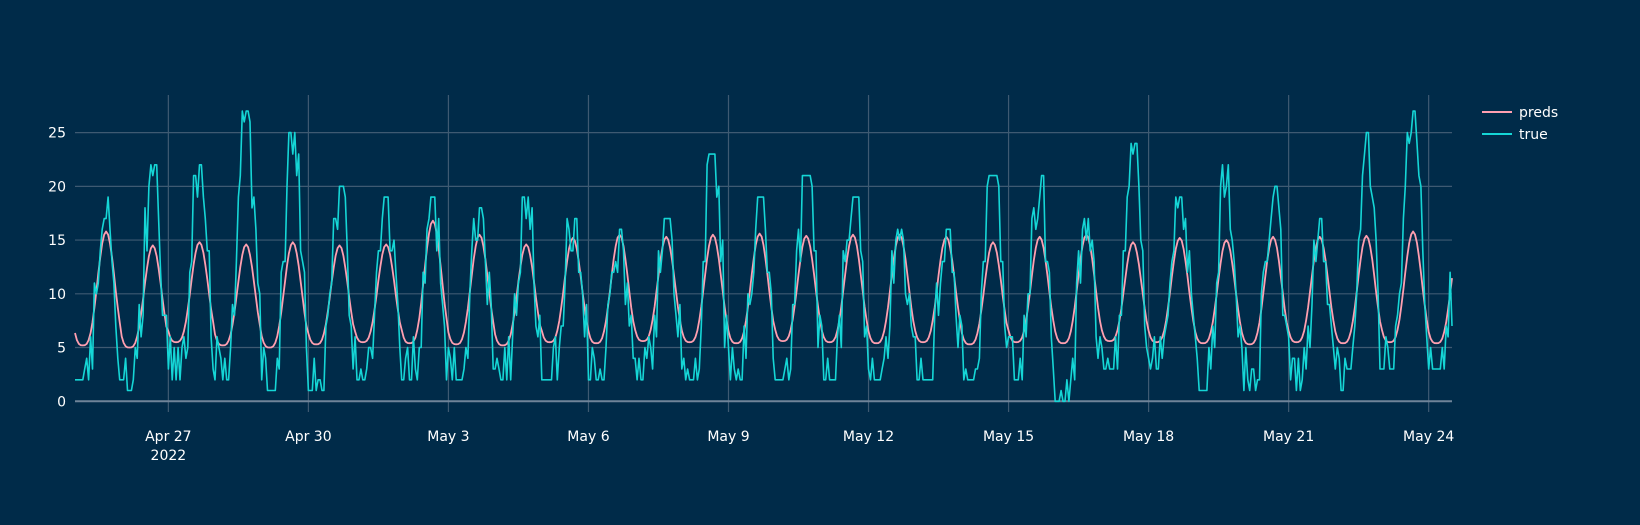 Image resolution: width=1640 pixels, height=525 pixels. What do you see at coordinates (1428, 437) in the screenshot?
I see `x-tick-label: May 24` at bounding box center [1428, 437].